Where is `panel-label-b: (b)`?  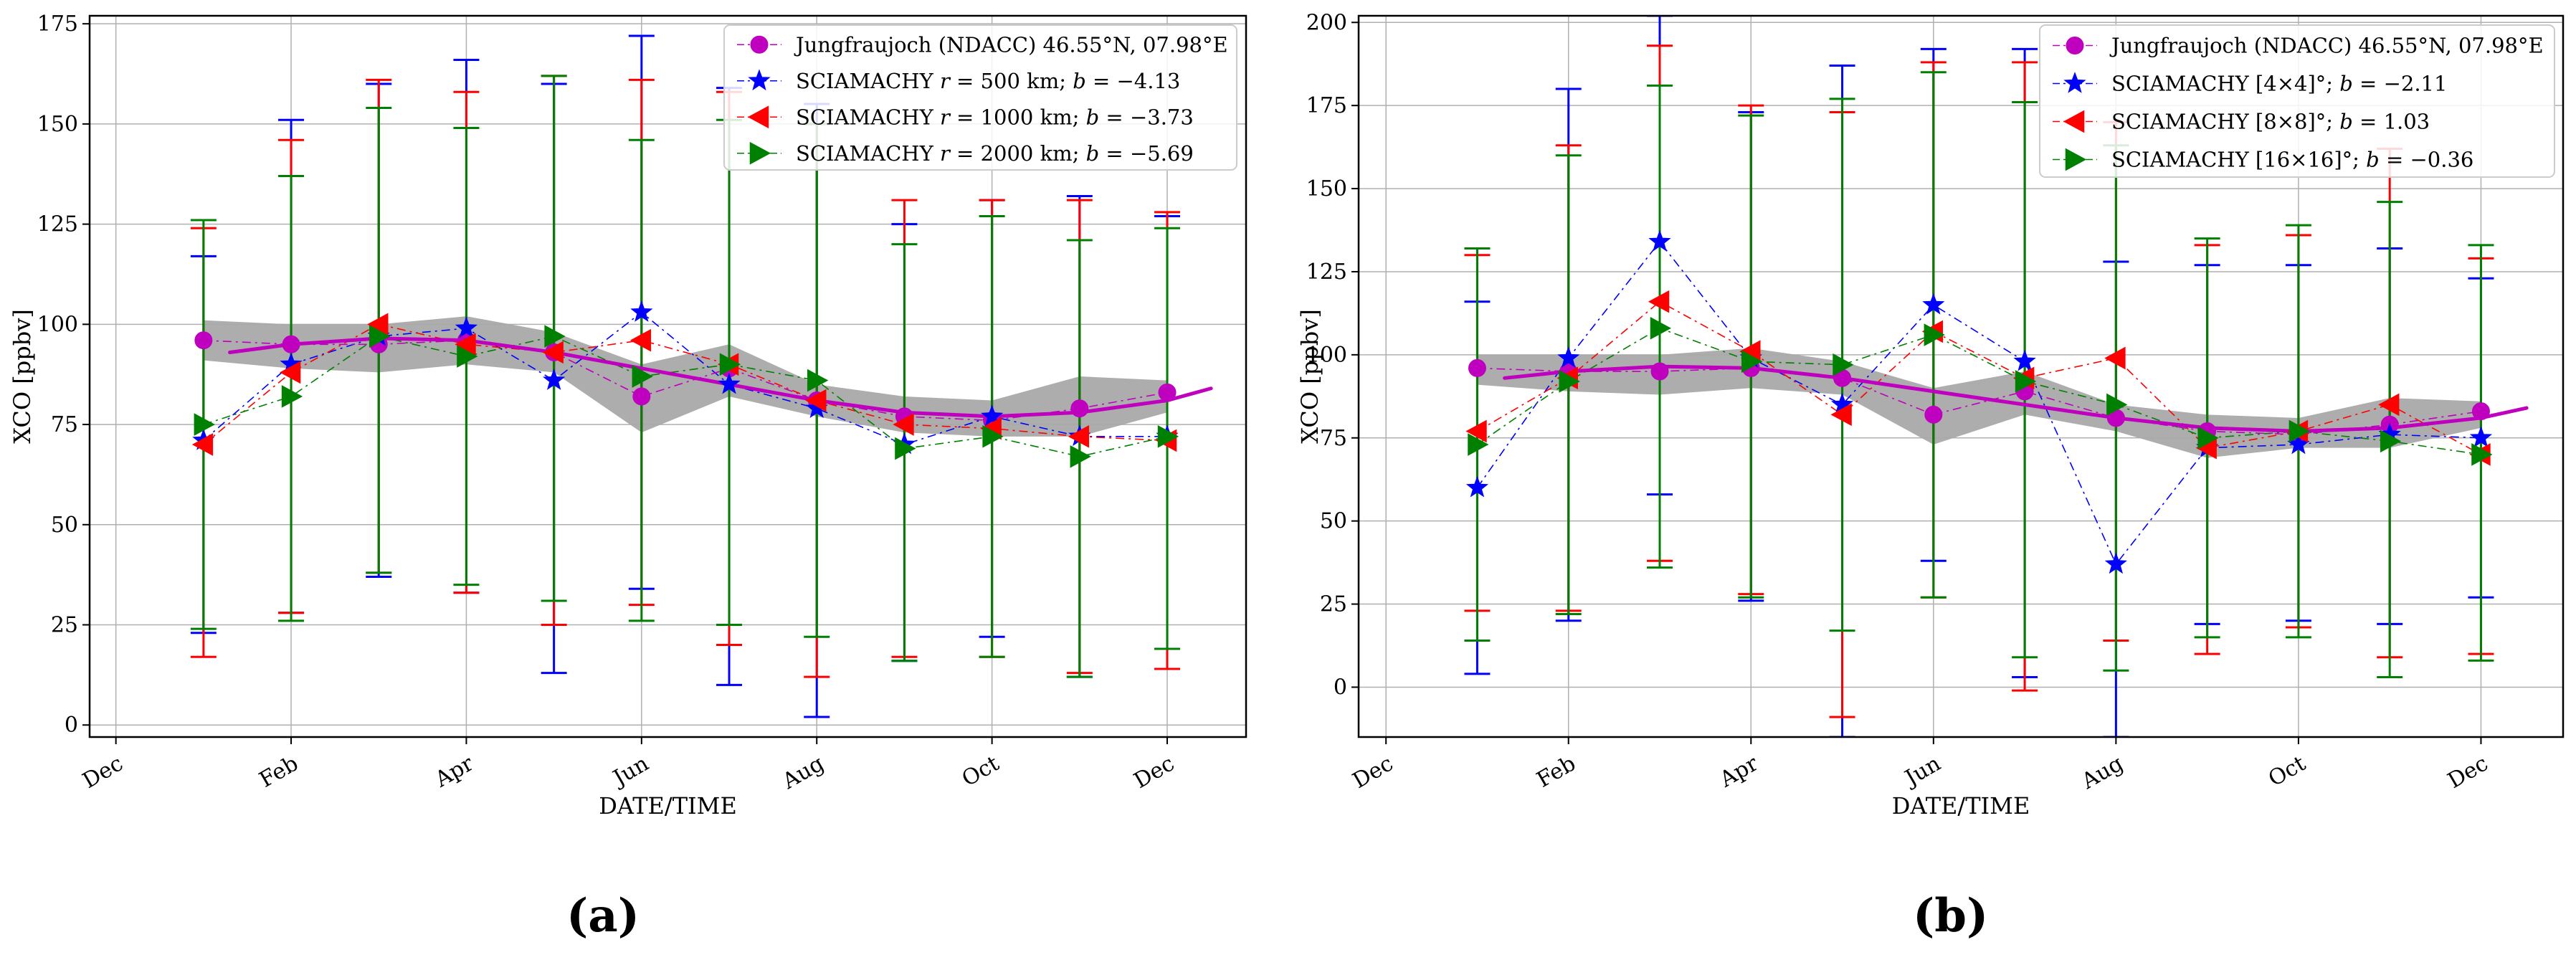 panel-label-b: (b) is located at coordinates (1951, 916).